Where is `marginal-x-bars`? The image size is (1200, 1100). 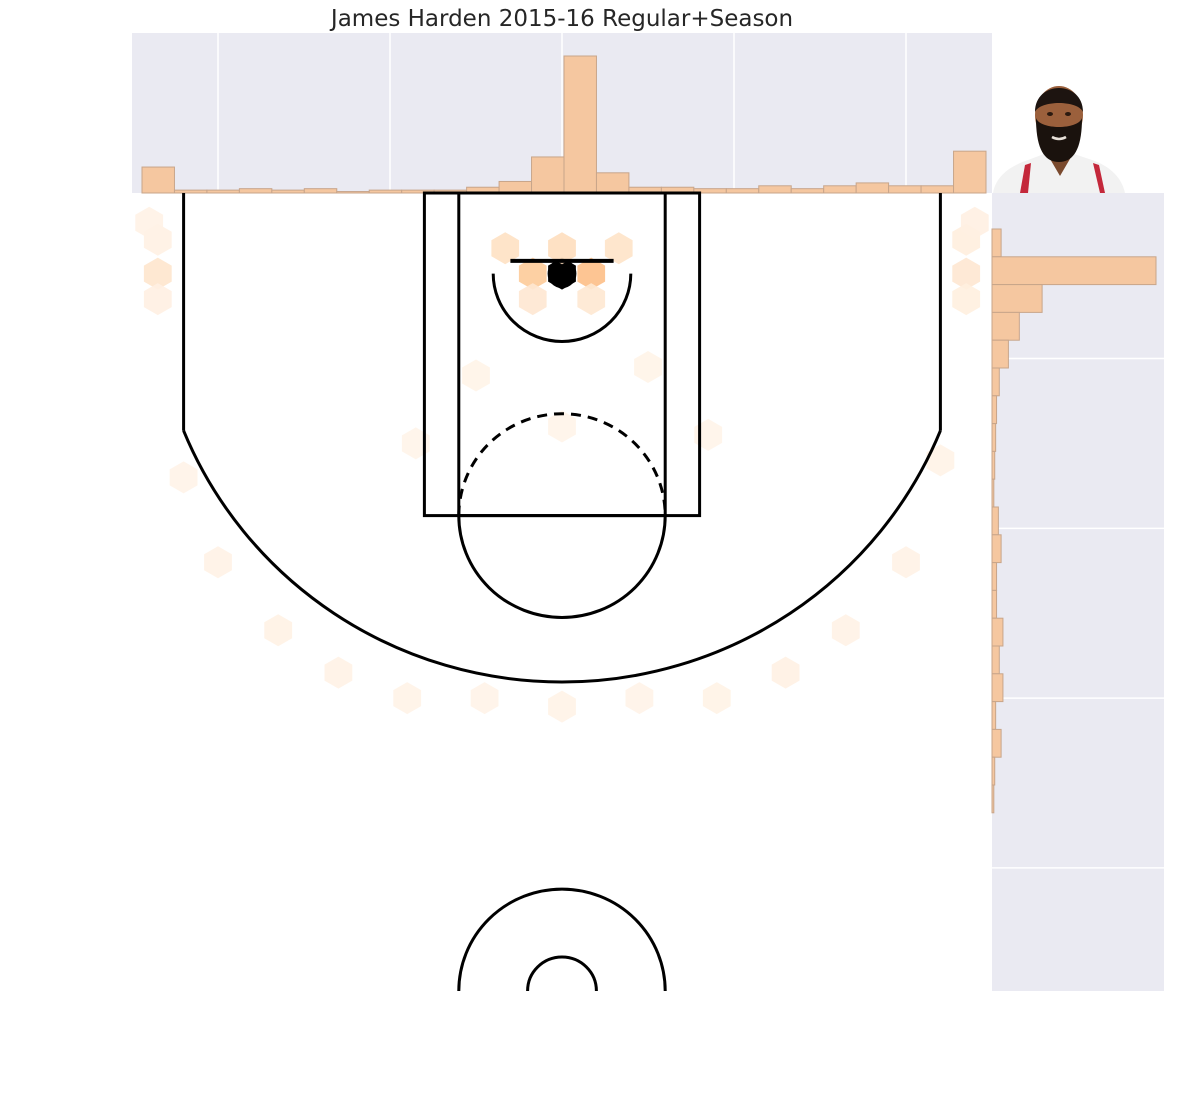 marginal-x-bars is located at coordinates (564, 124).